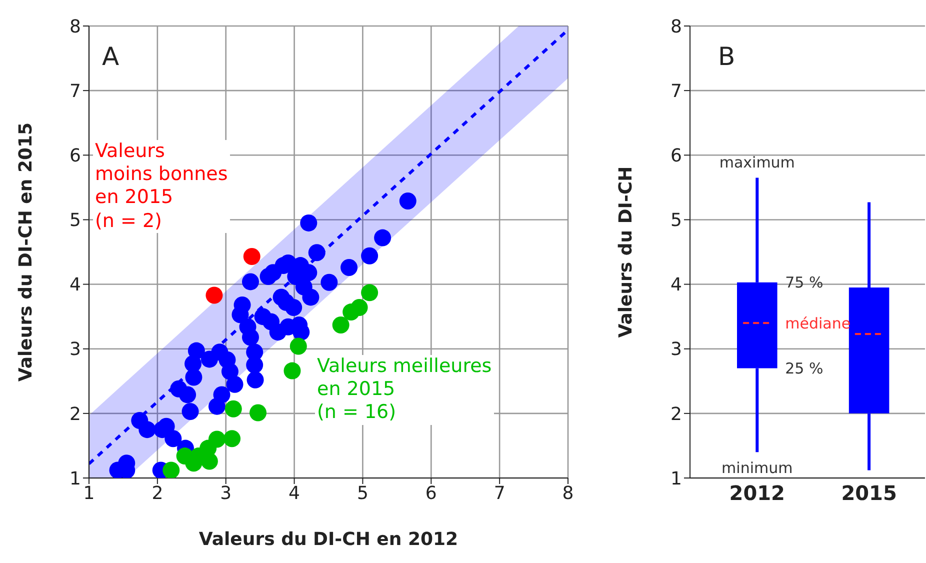 Image resolution: width=926 pixels, height=563 pixels. What do you see at coordinates (328, 539) in the screenshot?
I see `x-axis-title: Valeurs du DI-CH en 2012` at bounding box center [328, 539].